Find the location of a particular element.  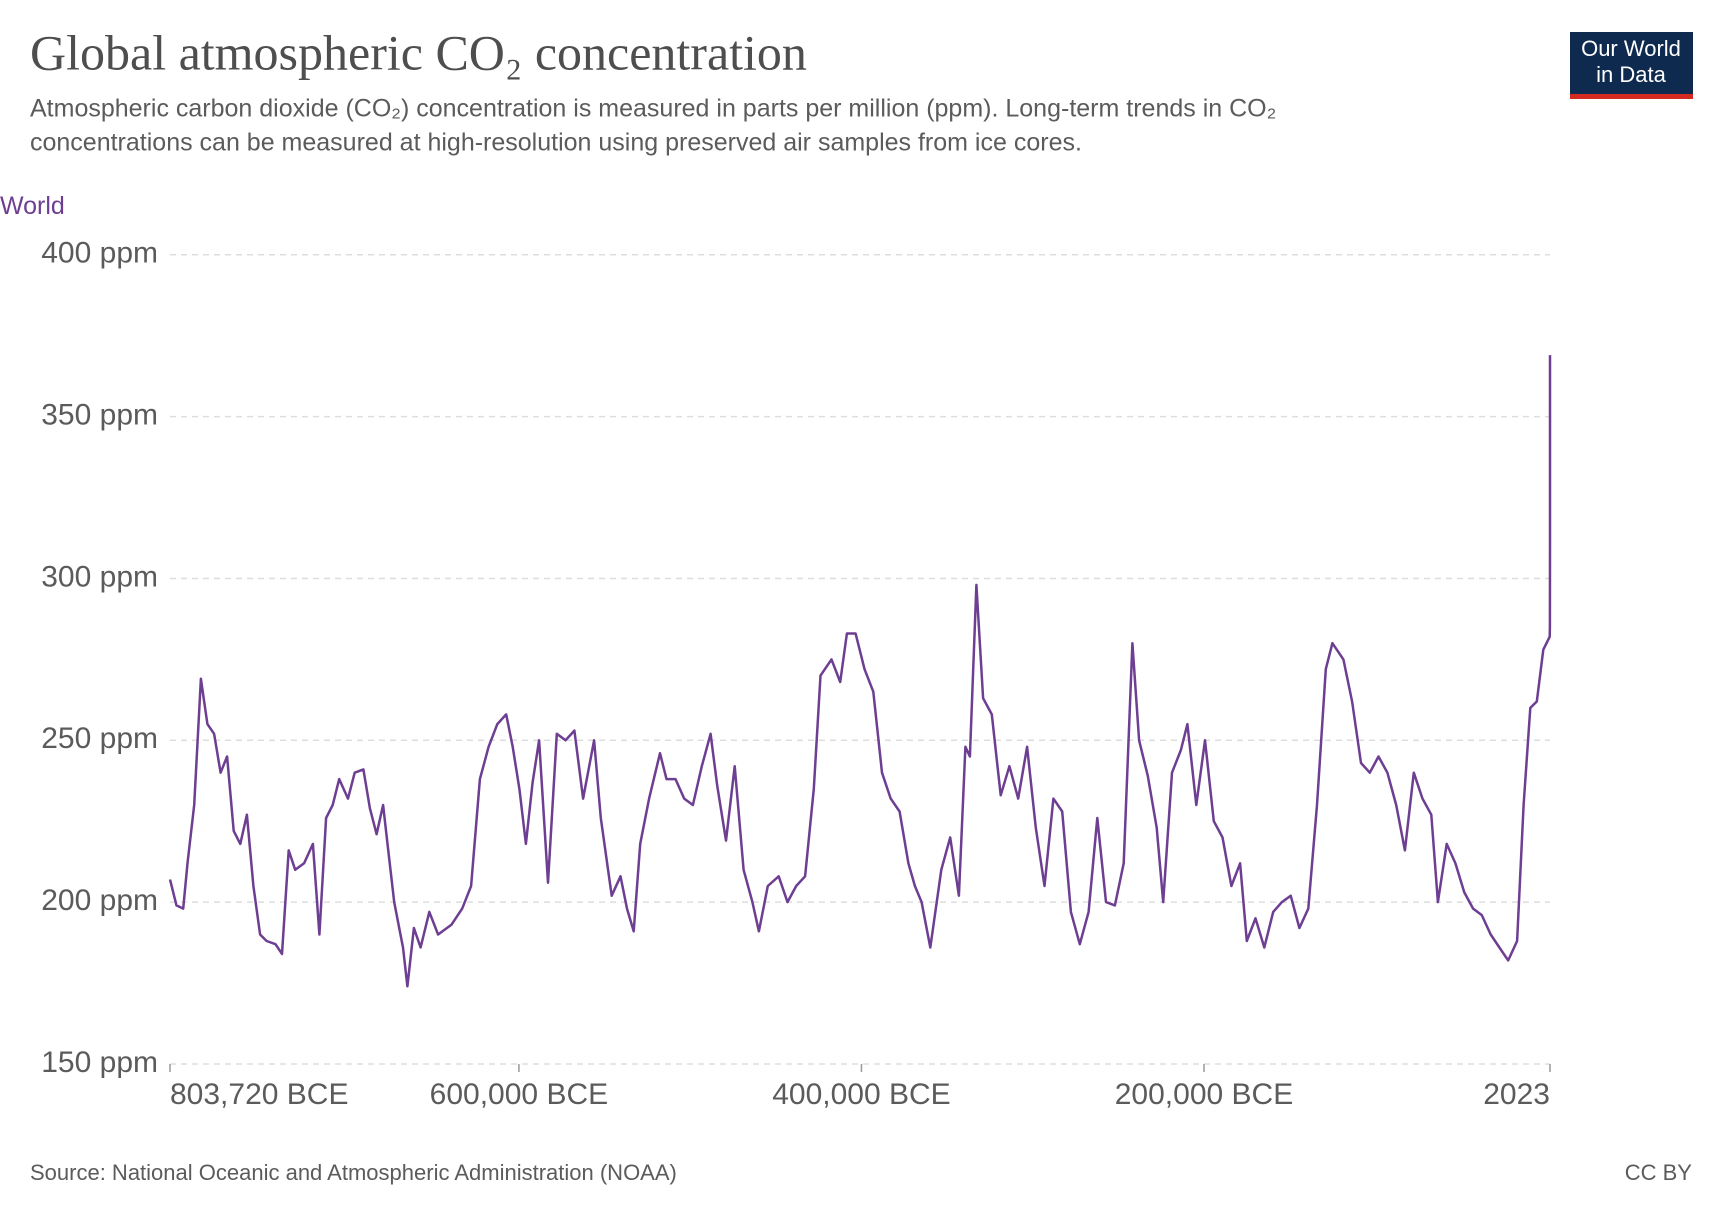

logo-text: Our World is located at coordinates (1631, 48).